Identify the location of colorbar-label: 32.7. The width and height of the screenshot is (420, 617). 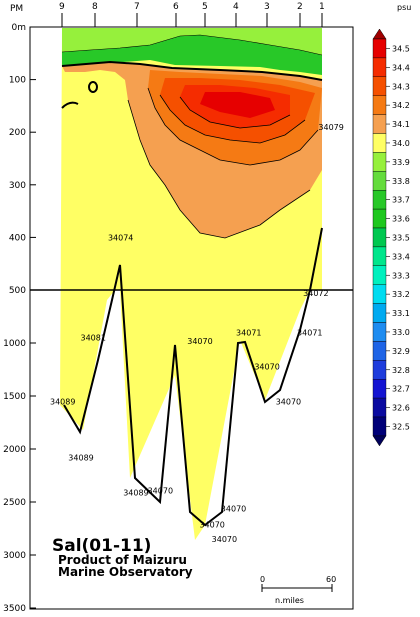
(401, 389).